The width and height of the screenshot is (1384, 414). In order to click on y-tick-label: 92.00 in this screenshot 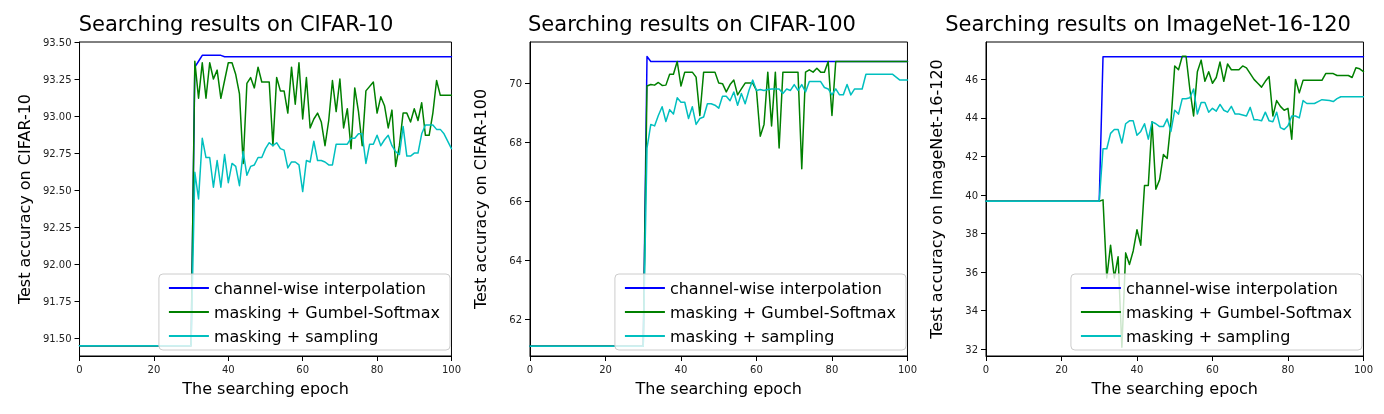, I will do `click(57, 264)`.